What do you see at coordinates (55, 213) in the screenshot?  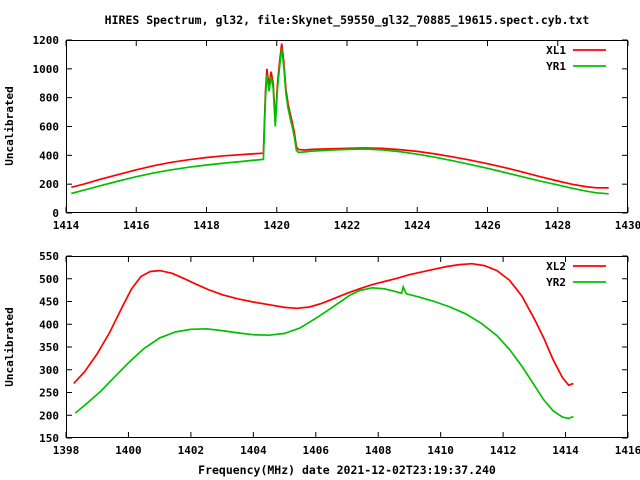 I see `y-tick-label: 0` at bounding box center [55, 213].